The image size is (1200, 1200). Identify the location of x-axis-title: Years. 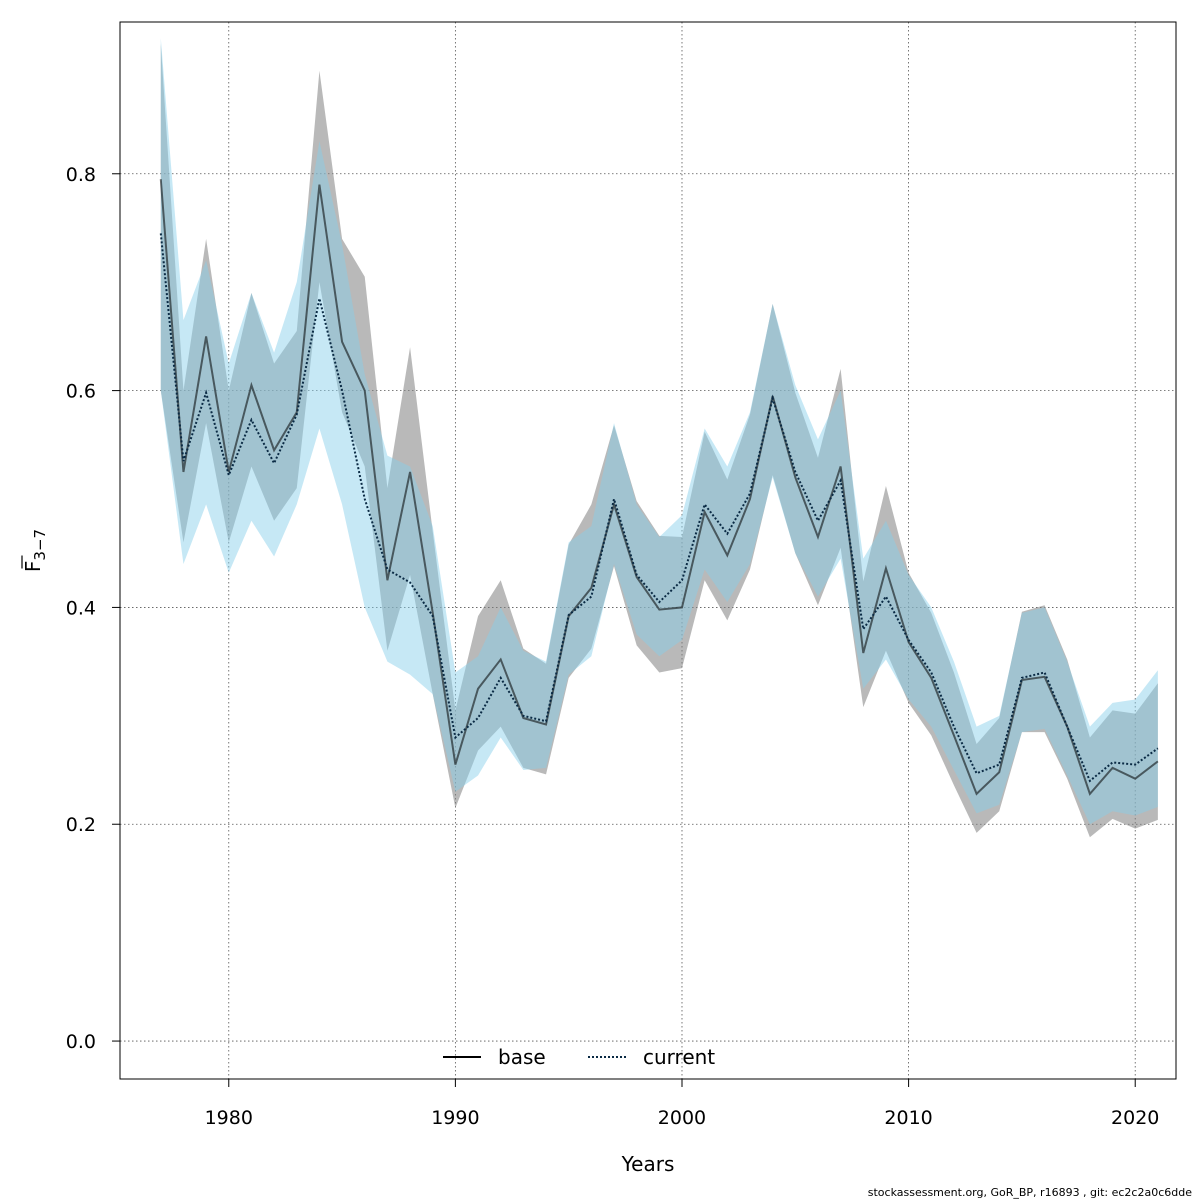
(648, 1164).